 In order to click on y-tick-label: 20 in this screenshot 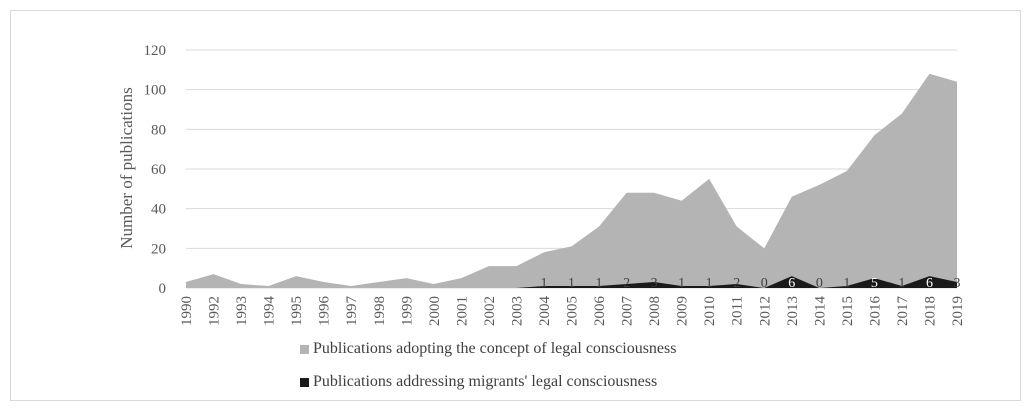, I will do `click(158, 249)`.